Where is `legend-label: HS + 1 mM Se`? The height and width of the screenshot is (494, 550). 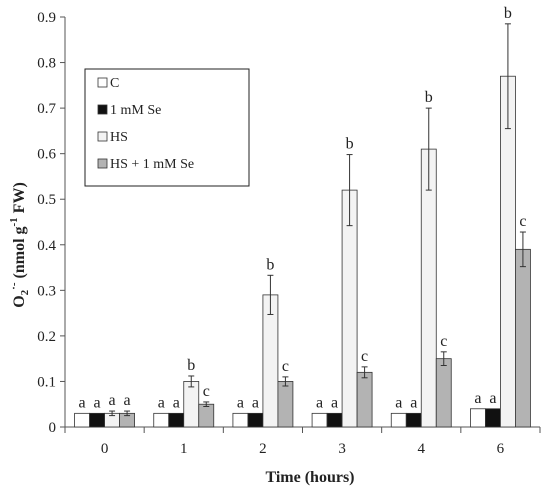 legend-label: HS + 1 mM Se is located at coordinates (152, 164).